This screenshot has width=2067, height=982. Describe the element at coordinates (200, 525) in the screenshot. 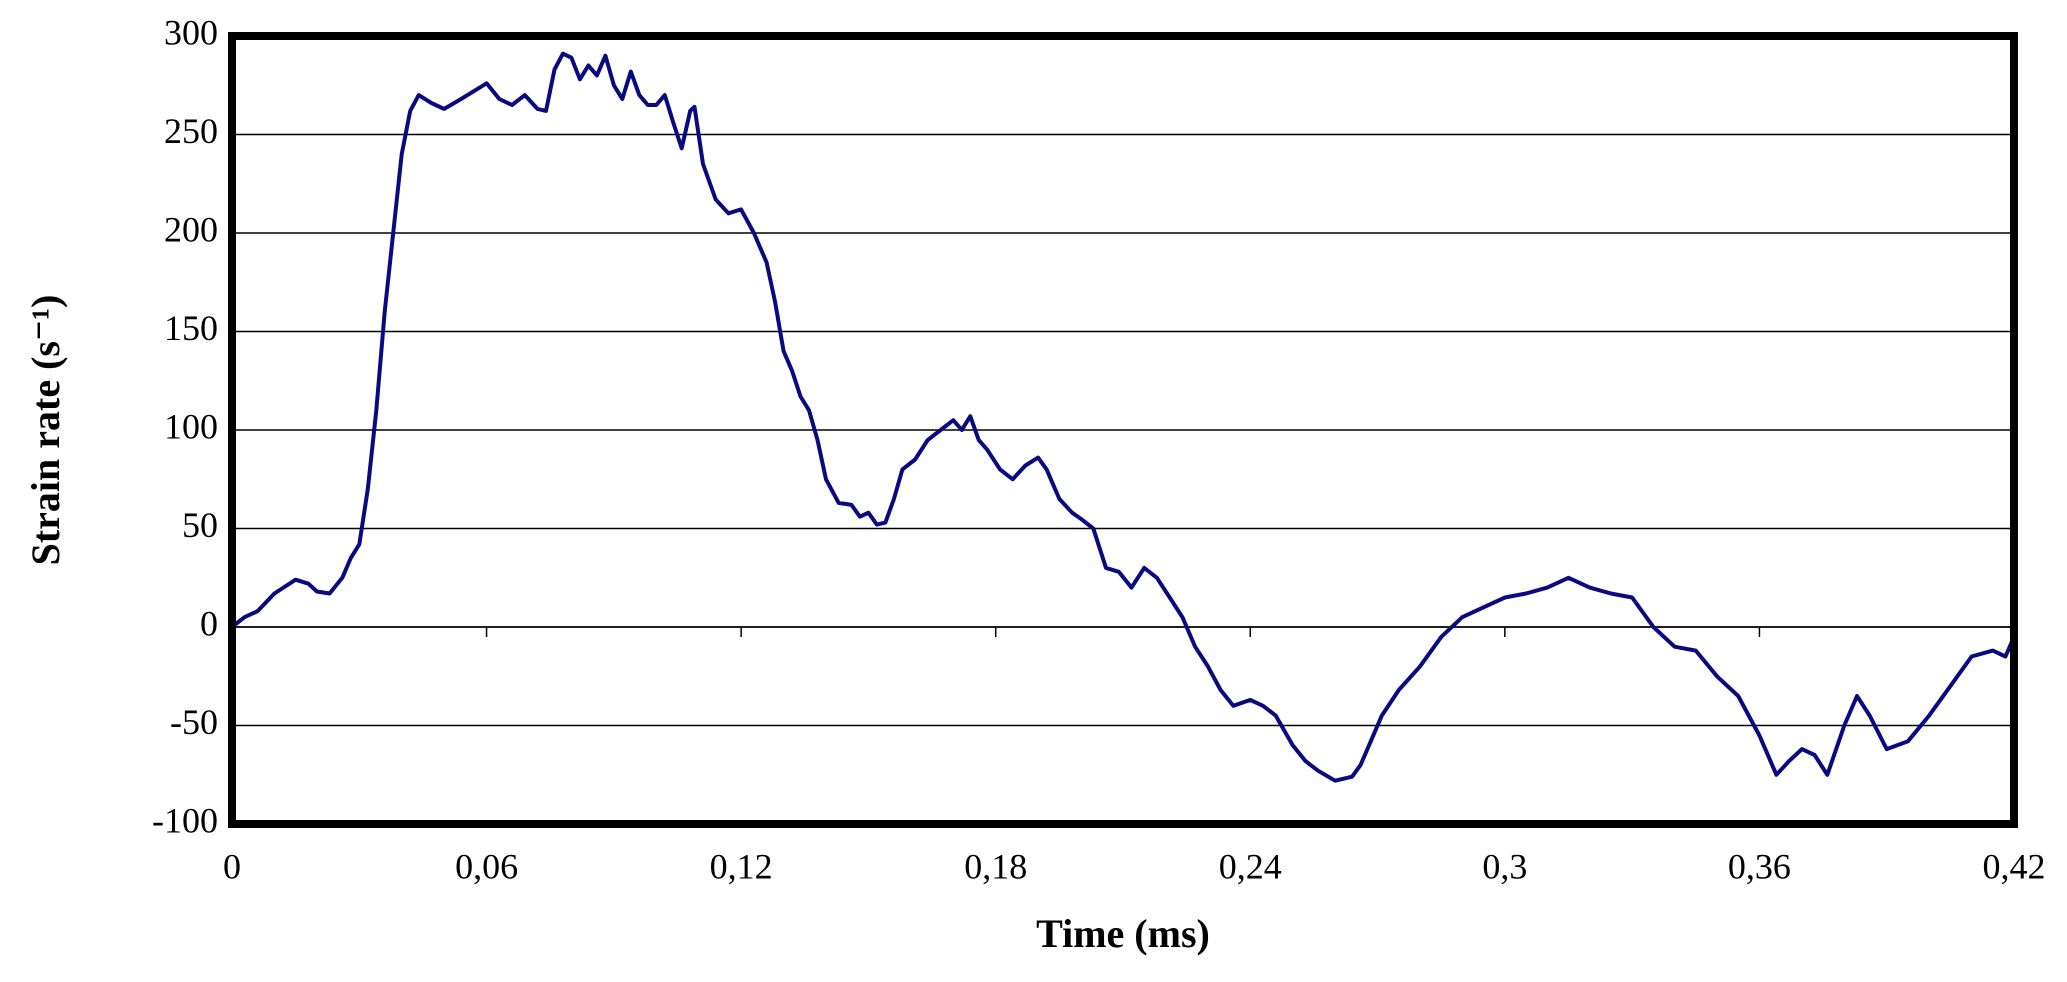

I see `y-tick-label: 50` at that location.